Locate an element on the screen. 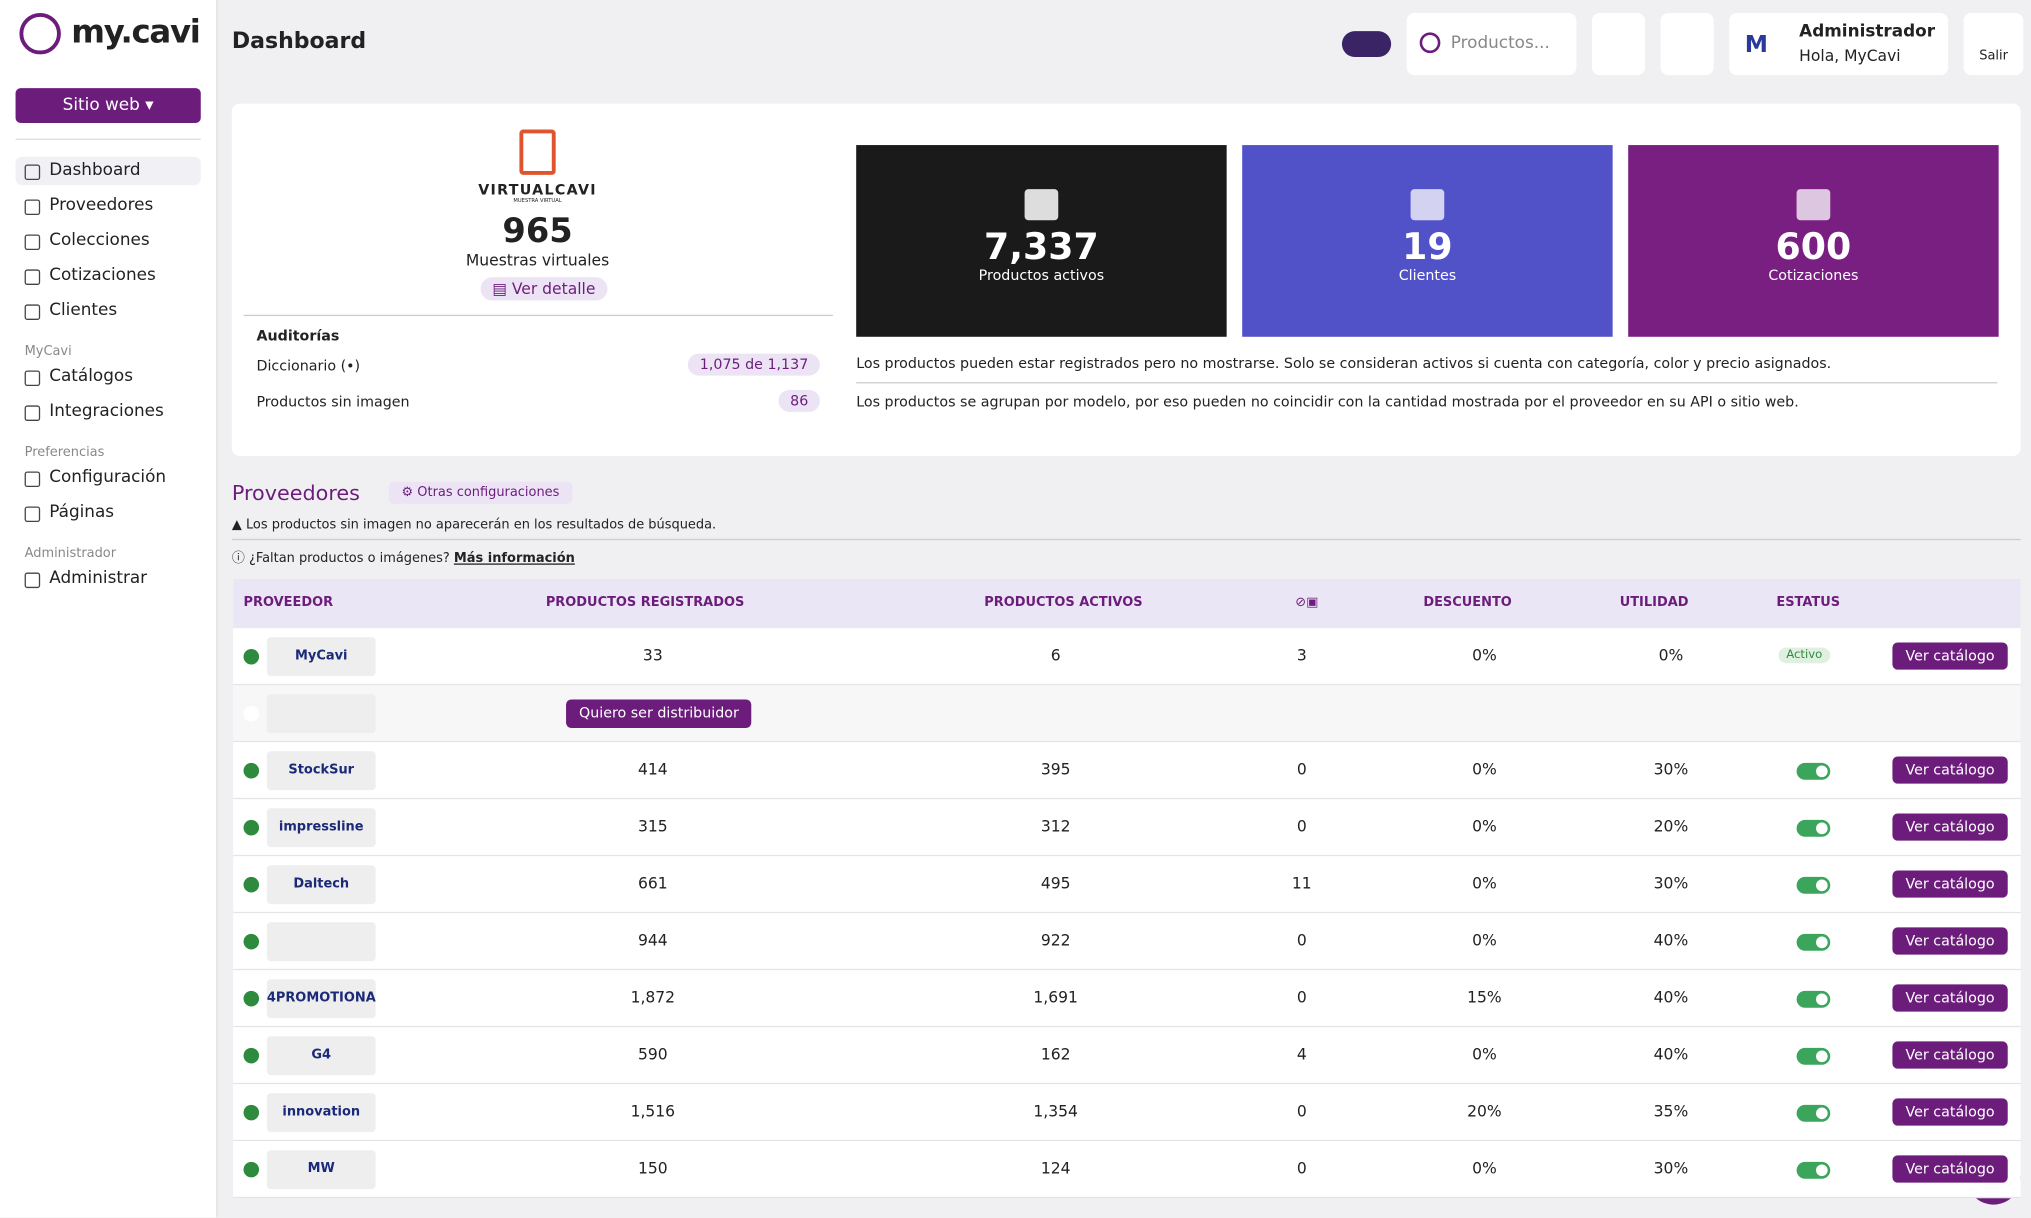  providers-title: Proveedores is located at coordinates (295, 493).